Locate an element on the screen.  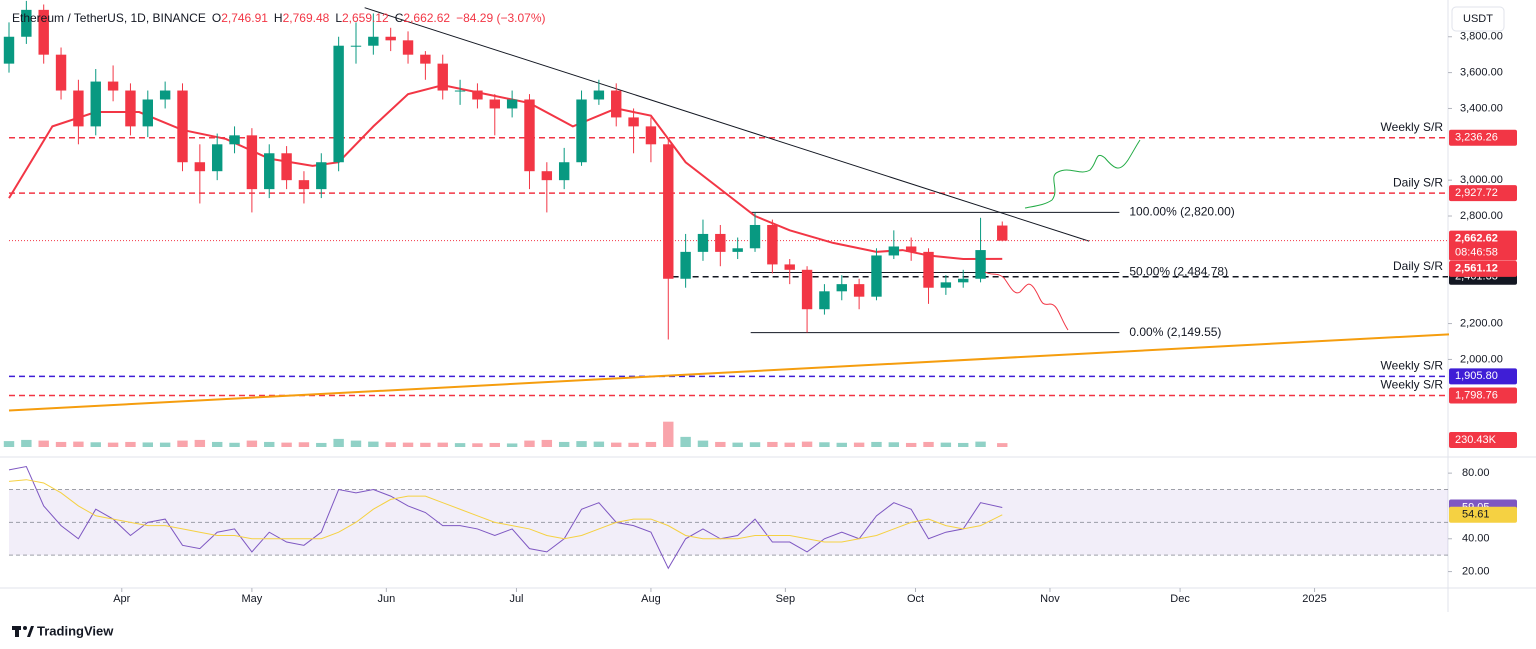
currency-box is located at coordinates (1478, 19).